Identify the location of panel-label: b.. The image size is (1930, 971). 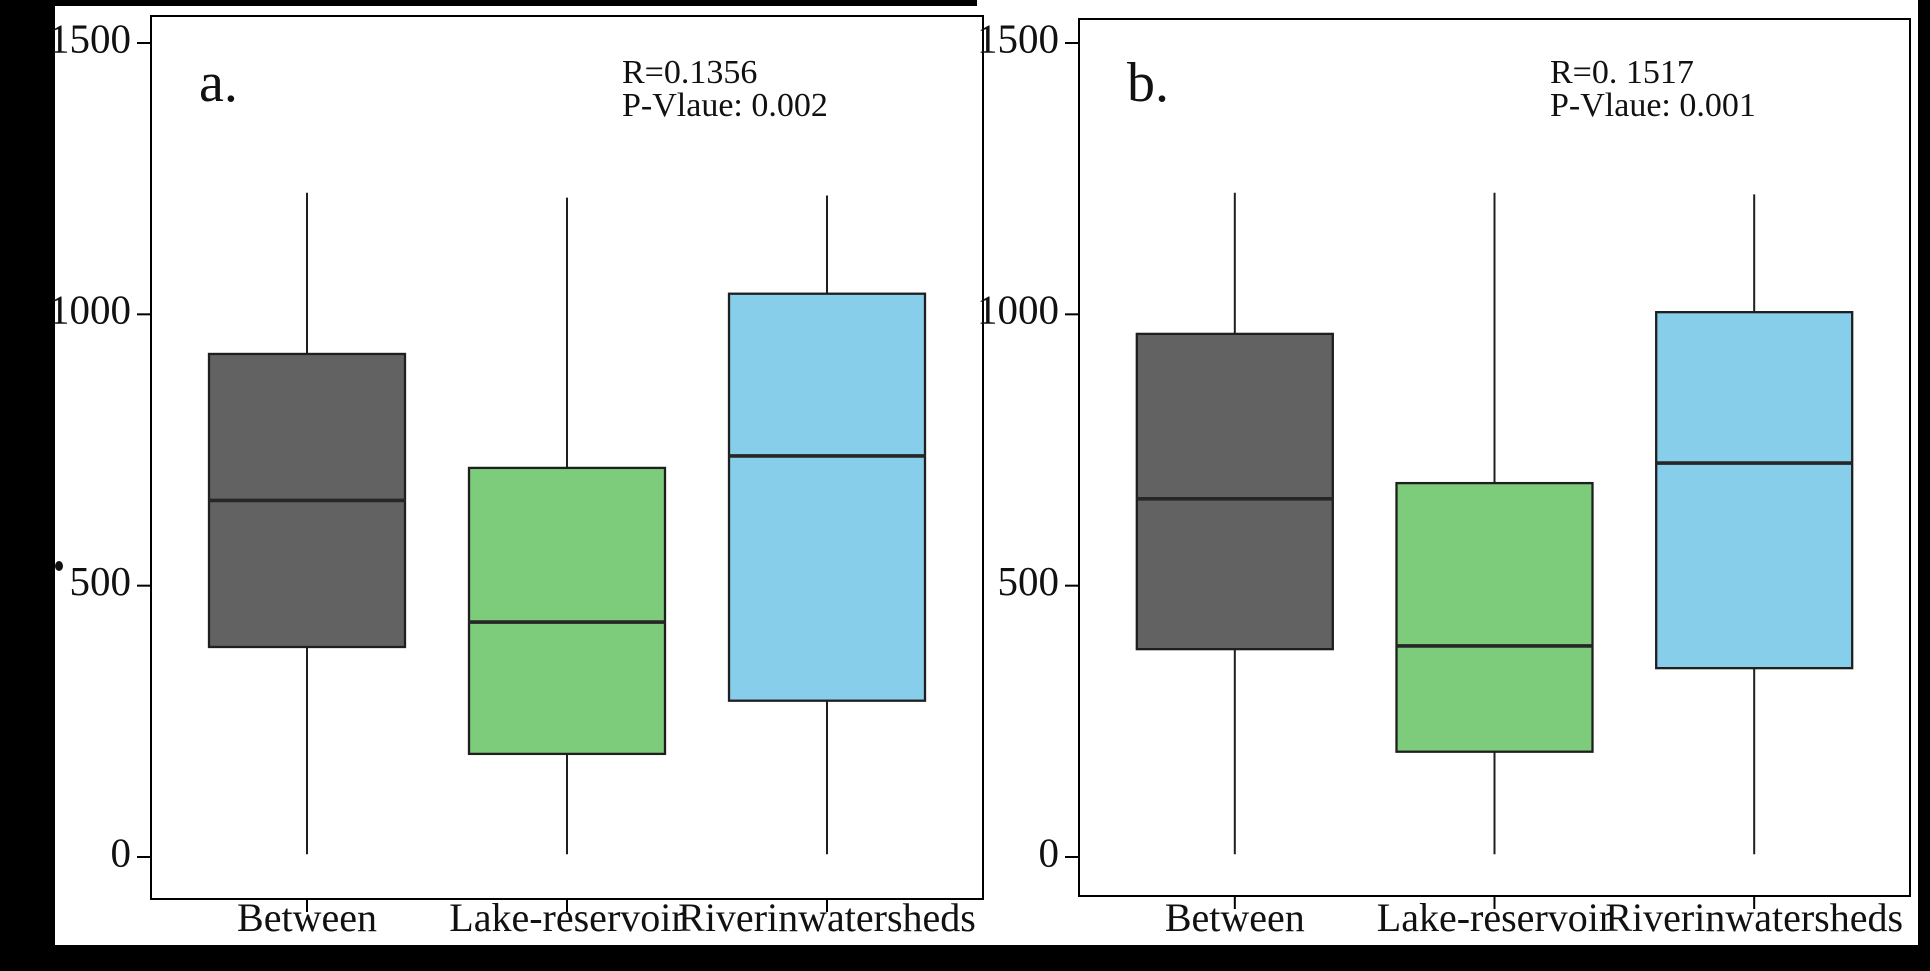
(1148, 83).